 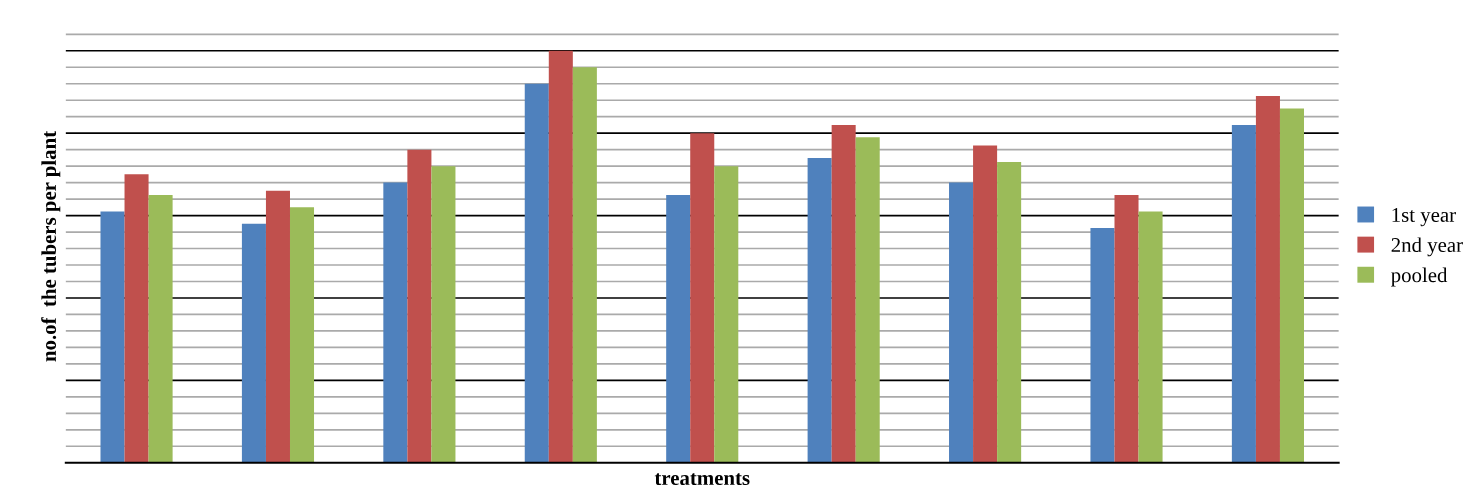 I want to click on legend-label: 2nd year, so click(x=1427, y=247).